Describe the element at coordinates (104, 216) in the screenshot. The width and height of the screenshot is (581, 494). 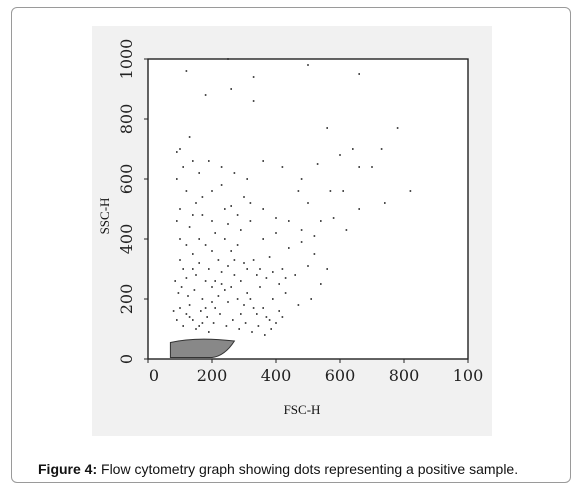
I see `y-axis-title: SSC-H` at that location.